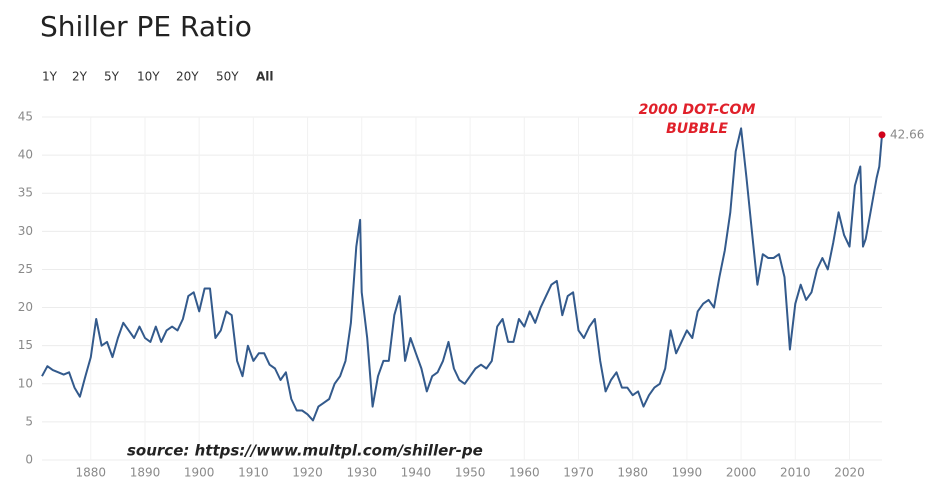 Image resolution: width=931 pixels, height=498 pixels. I want to click on x-tick-label: 1930, so click(361, 473).